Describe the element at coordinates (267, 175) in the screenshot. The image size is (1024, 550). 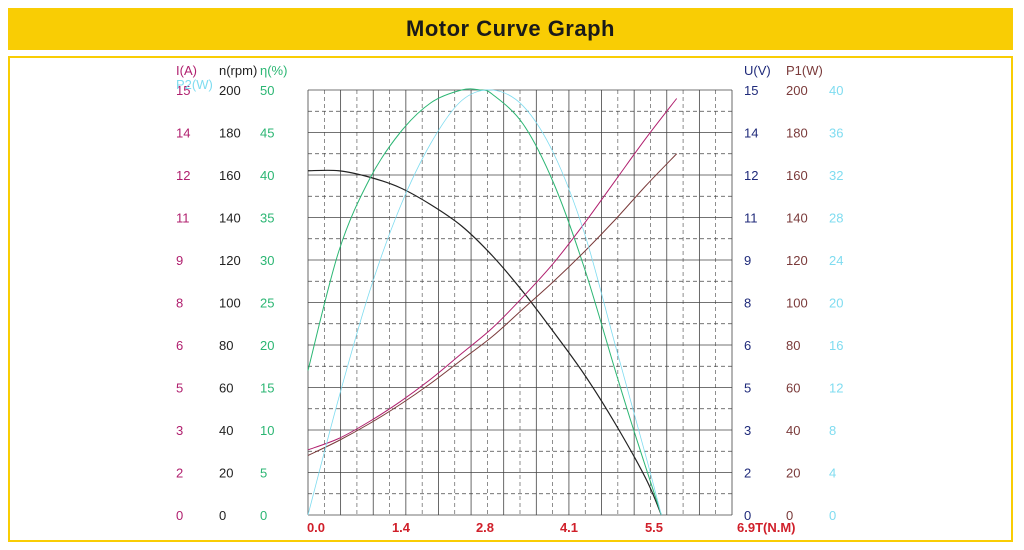
I see `efficiency-tick-label: 40` at that location.